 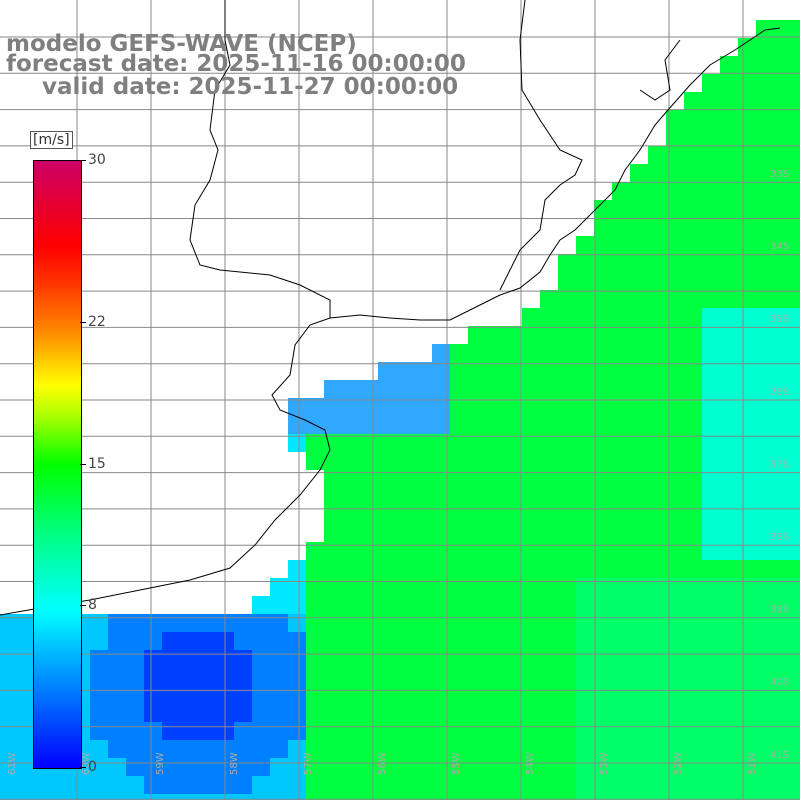 I want to click on longitude-label: 60W, so click(x=86, y=763).